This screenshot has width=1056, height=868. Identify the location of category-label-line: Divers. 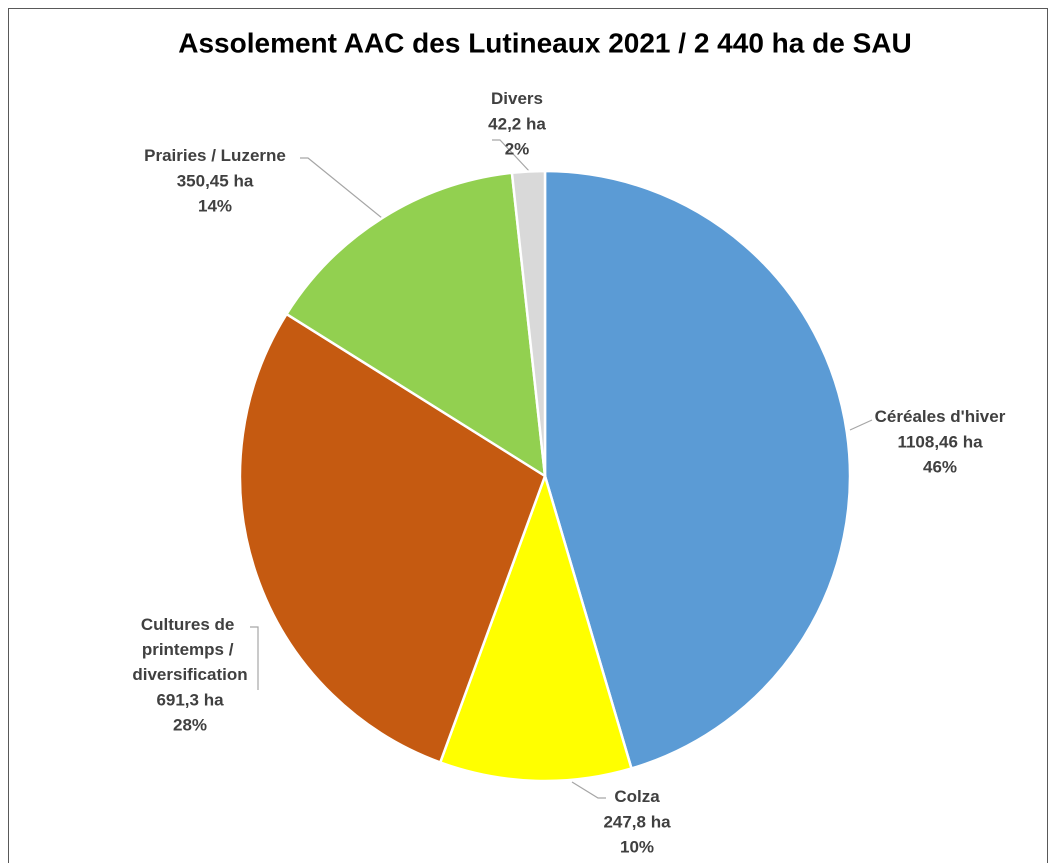
(517, 98).